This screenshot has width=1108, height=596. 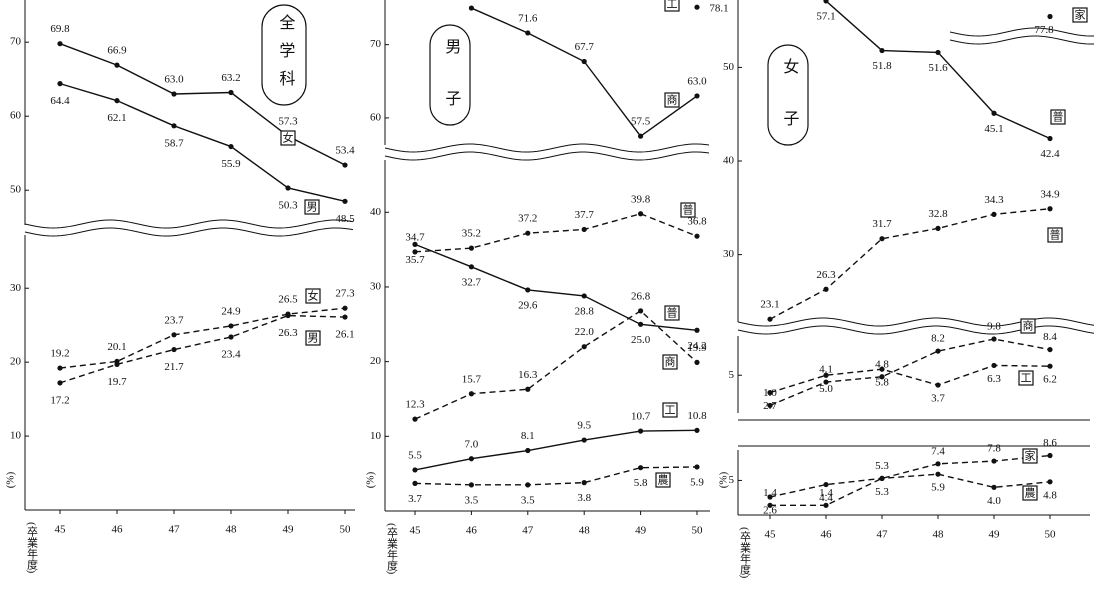 What do you see at coordinates (16, 42) in the screenshot?
I see `y-tick-label: 70` at bounding box center [16, 42].